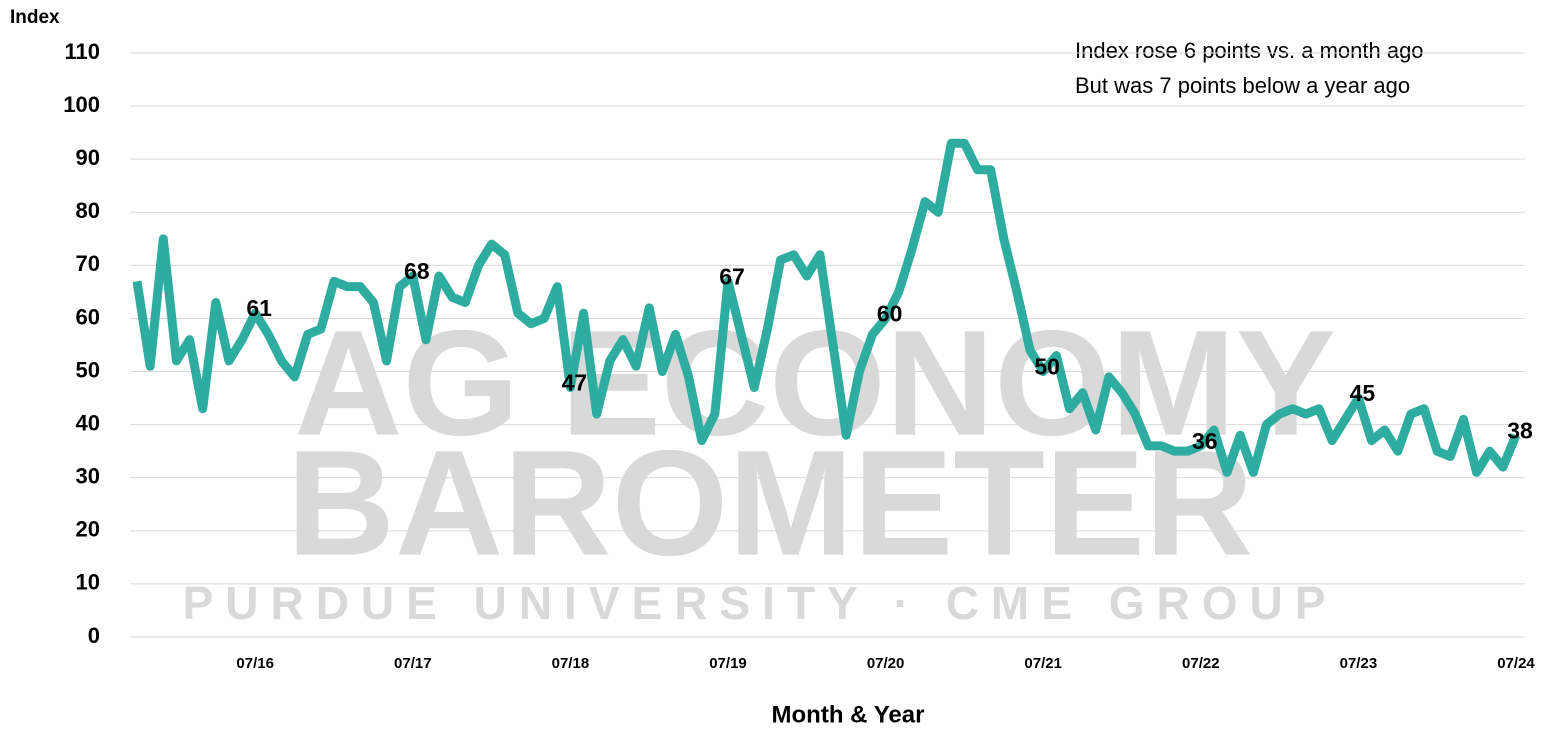  I want to click on data-label: 38, so click(1520, 430).